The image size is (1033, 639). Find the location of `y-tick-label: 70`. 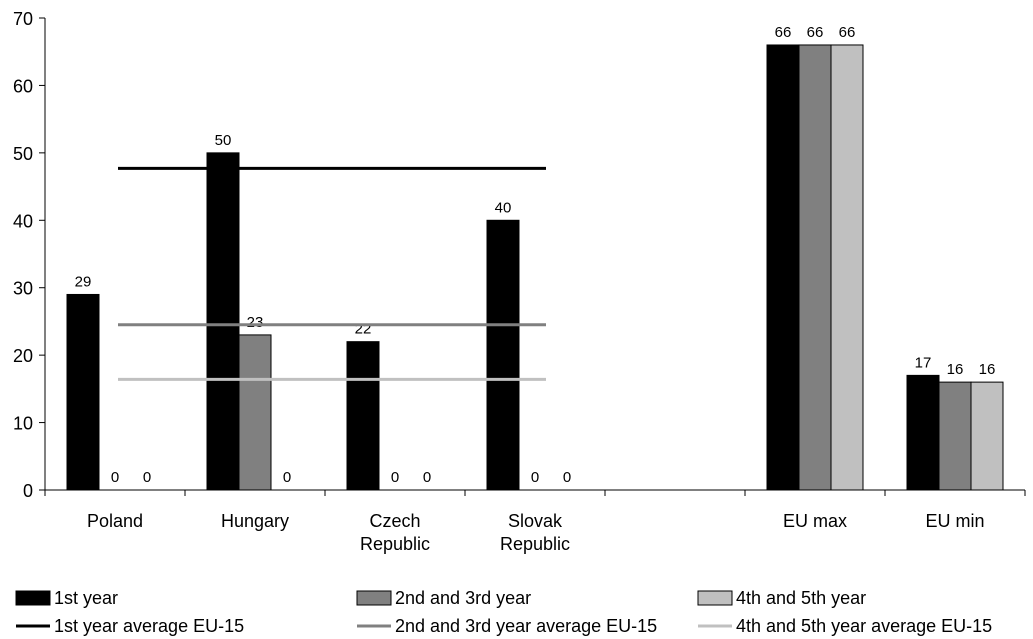

y-tick-label: 70 is located at coordinates (23, 19).